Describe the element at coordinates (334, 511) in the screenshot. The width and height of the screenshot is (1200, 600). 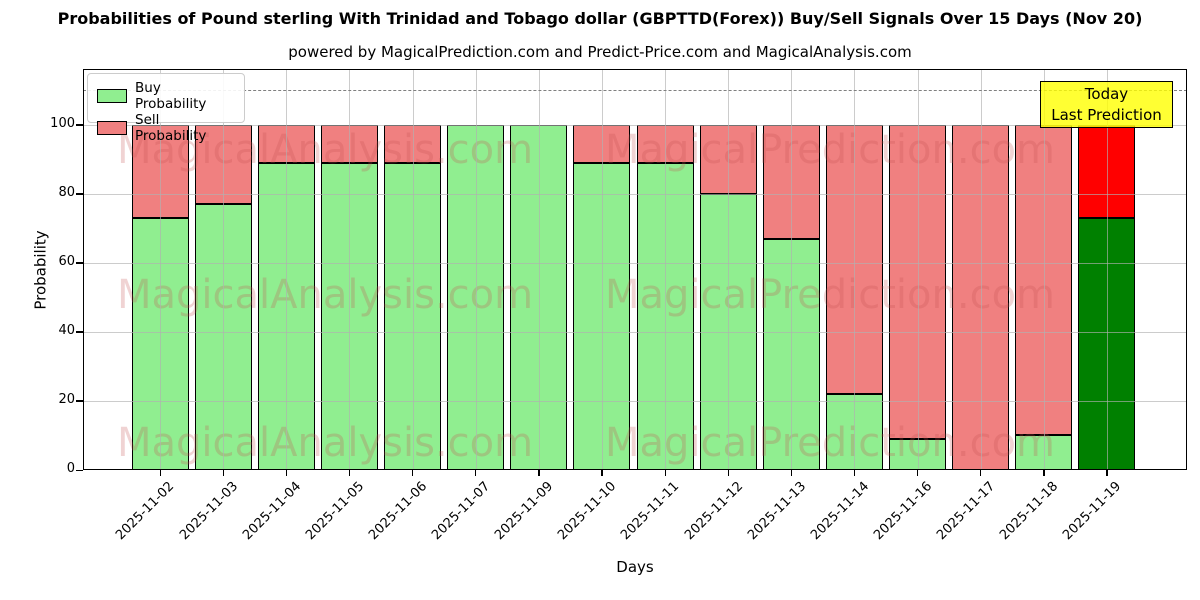
I see `x-tick-label-2025-11-05: 2025-11-05` at that location.